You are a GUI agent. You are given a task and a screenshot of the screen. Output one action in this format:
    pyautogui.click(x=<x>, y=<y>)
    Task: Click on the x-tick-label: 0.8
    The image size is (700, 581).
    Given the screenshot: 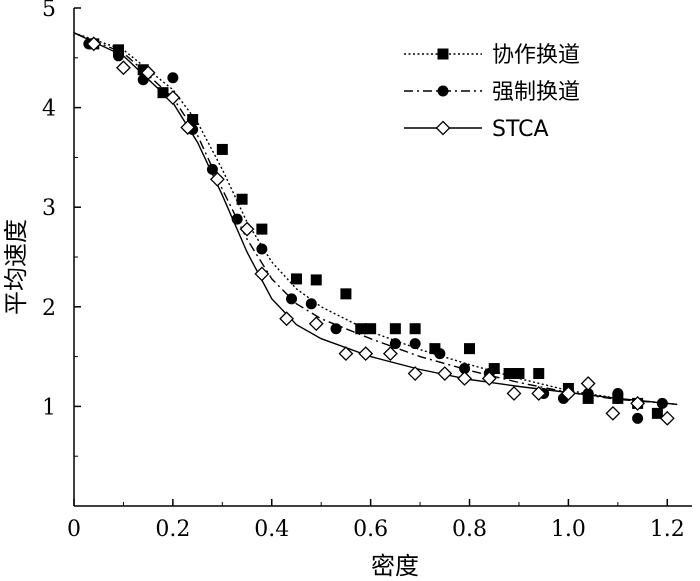 What is the action you would take?
    pyautogui.click(x=469, y=529)
    